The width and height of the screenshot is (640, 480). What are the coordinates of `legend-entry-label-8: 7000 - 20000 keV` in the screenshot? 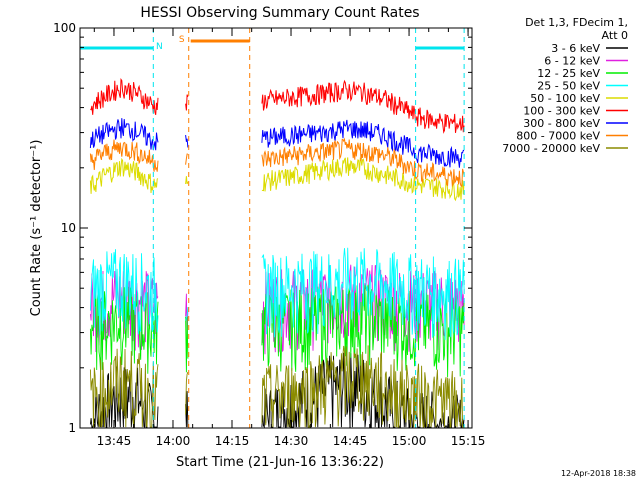 It's located at (551, 148).